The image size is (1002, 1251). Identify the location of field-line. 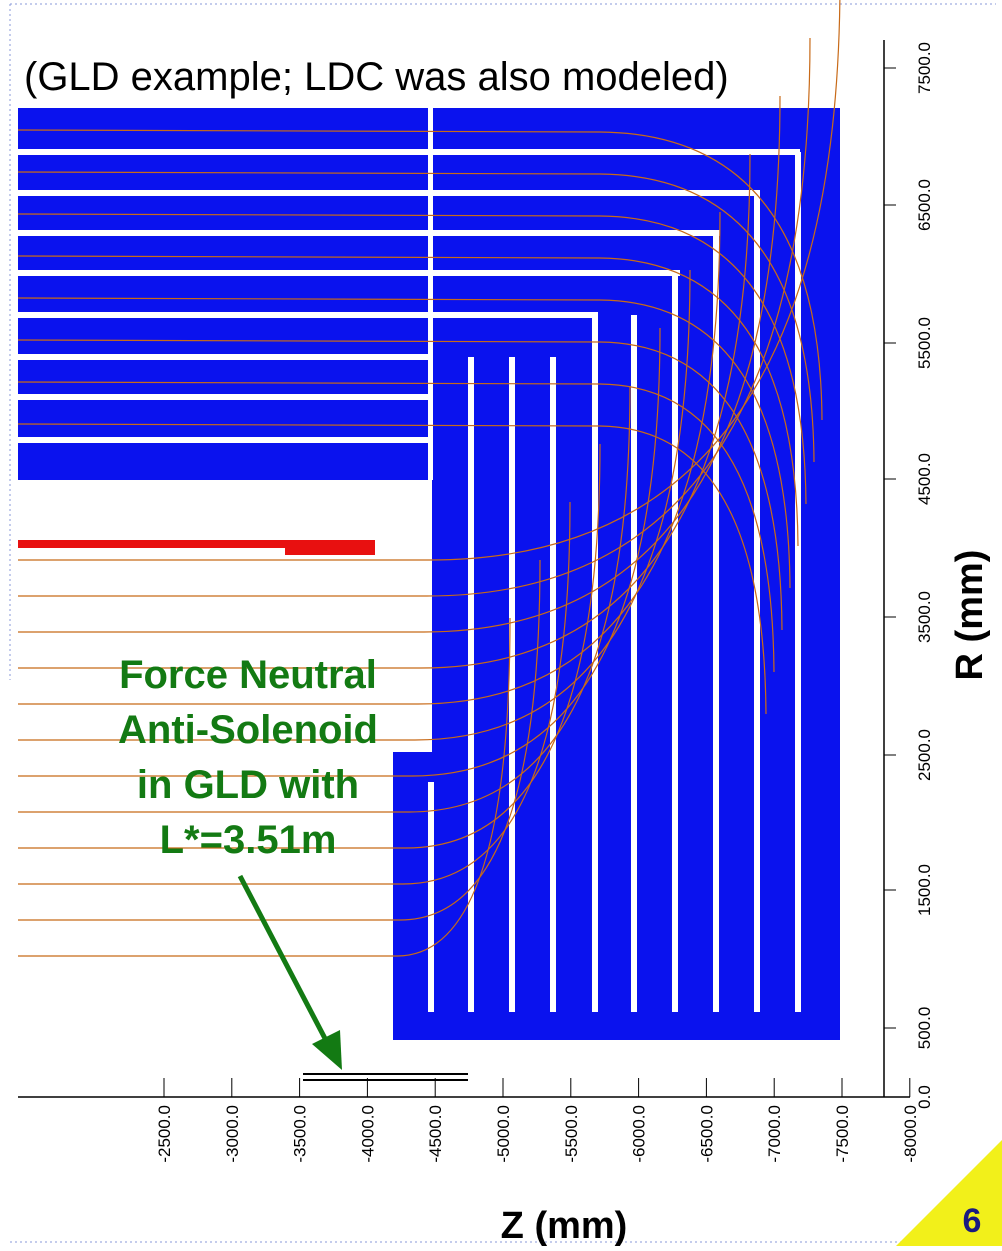
(264, 787).